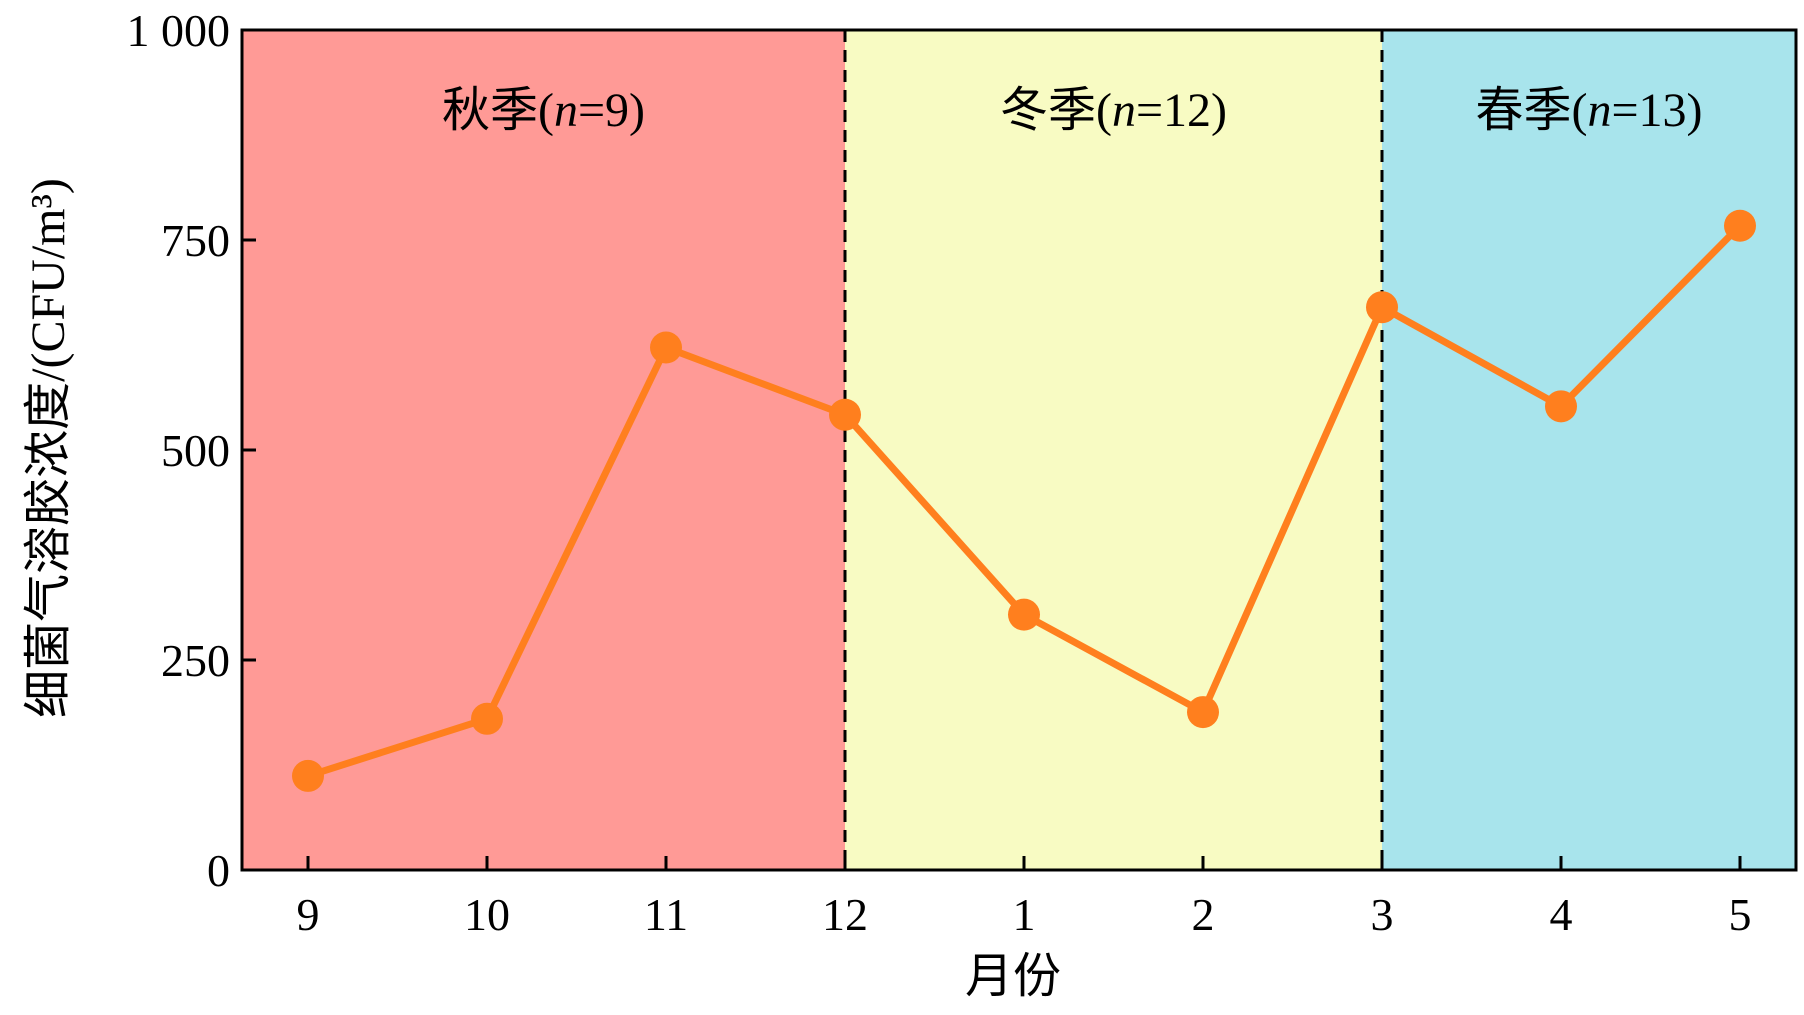 This screenshot has width=1804, height=1015. What do you see at coordinates (1013, 976) in the screenshot?
I see `x-axis-title: 月份` at bounding box center [1013, 976].